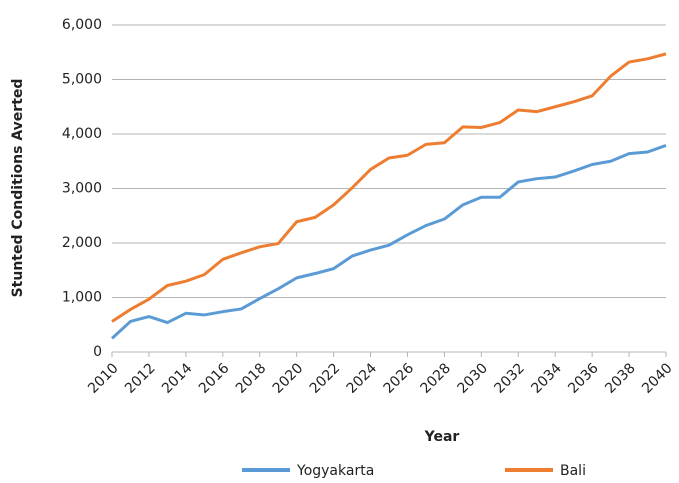 This screenshot has width=679, height=483. I want to click on x-tick-label: 2026, so click(399, 378).